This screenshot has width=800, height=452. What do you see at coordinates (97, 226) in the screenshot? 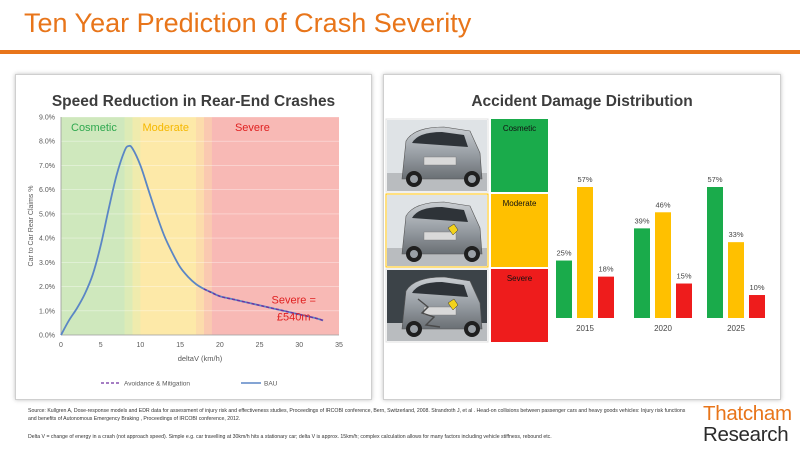
I see `zone-cosmetic` at bounding box center [97, 226].